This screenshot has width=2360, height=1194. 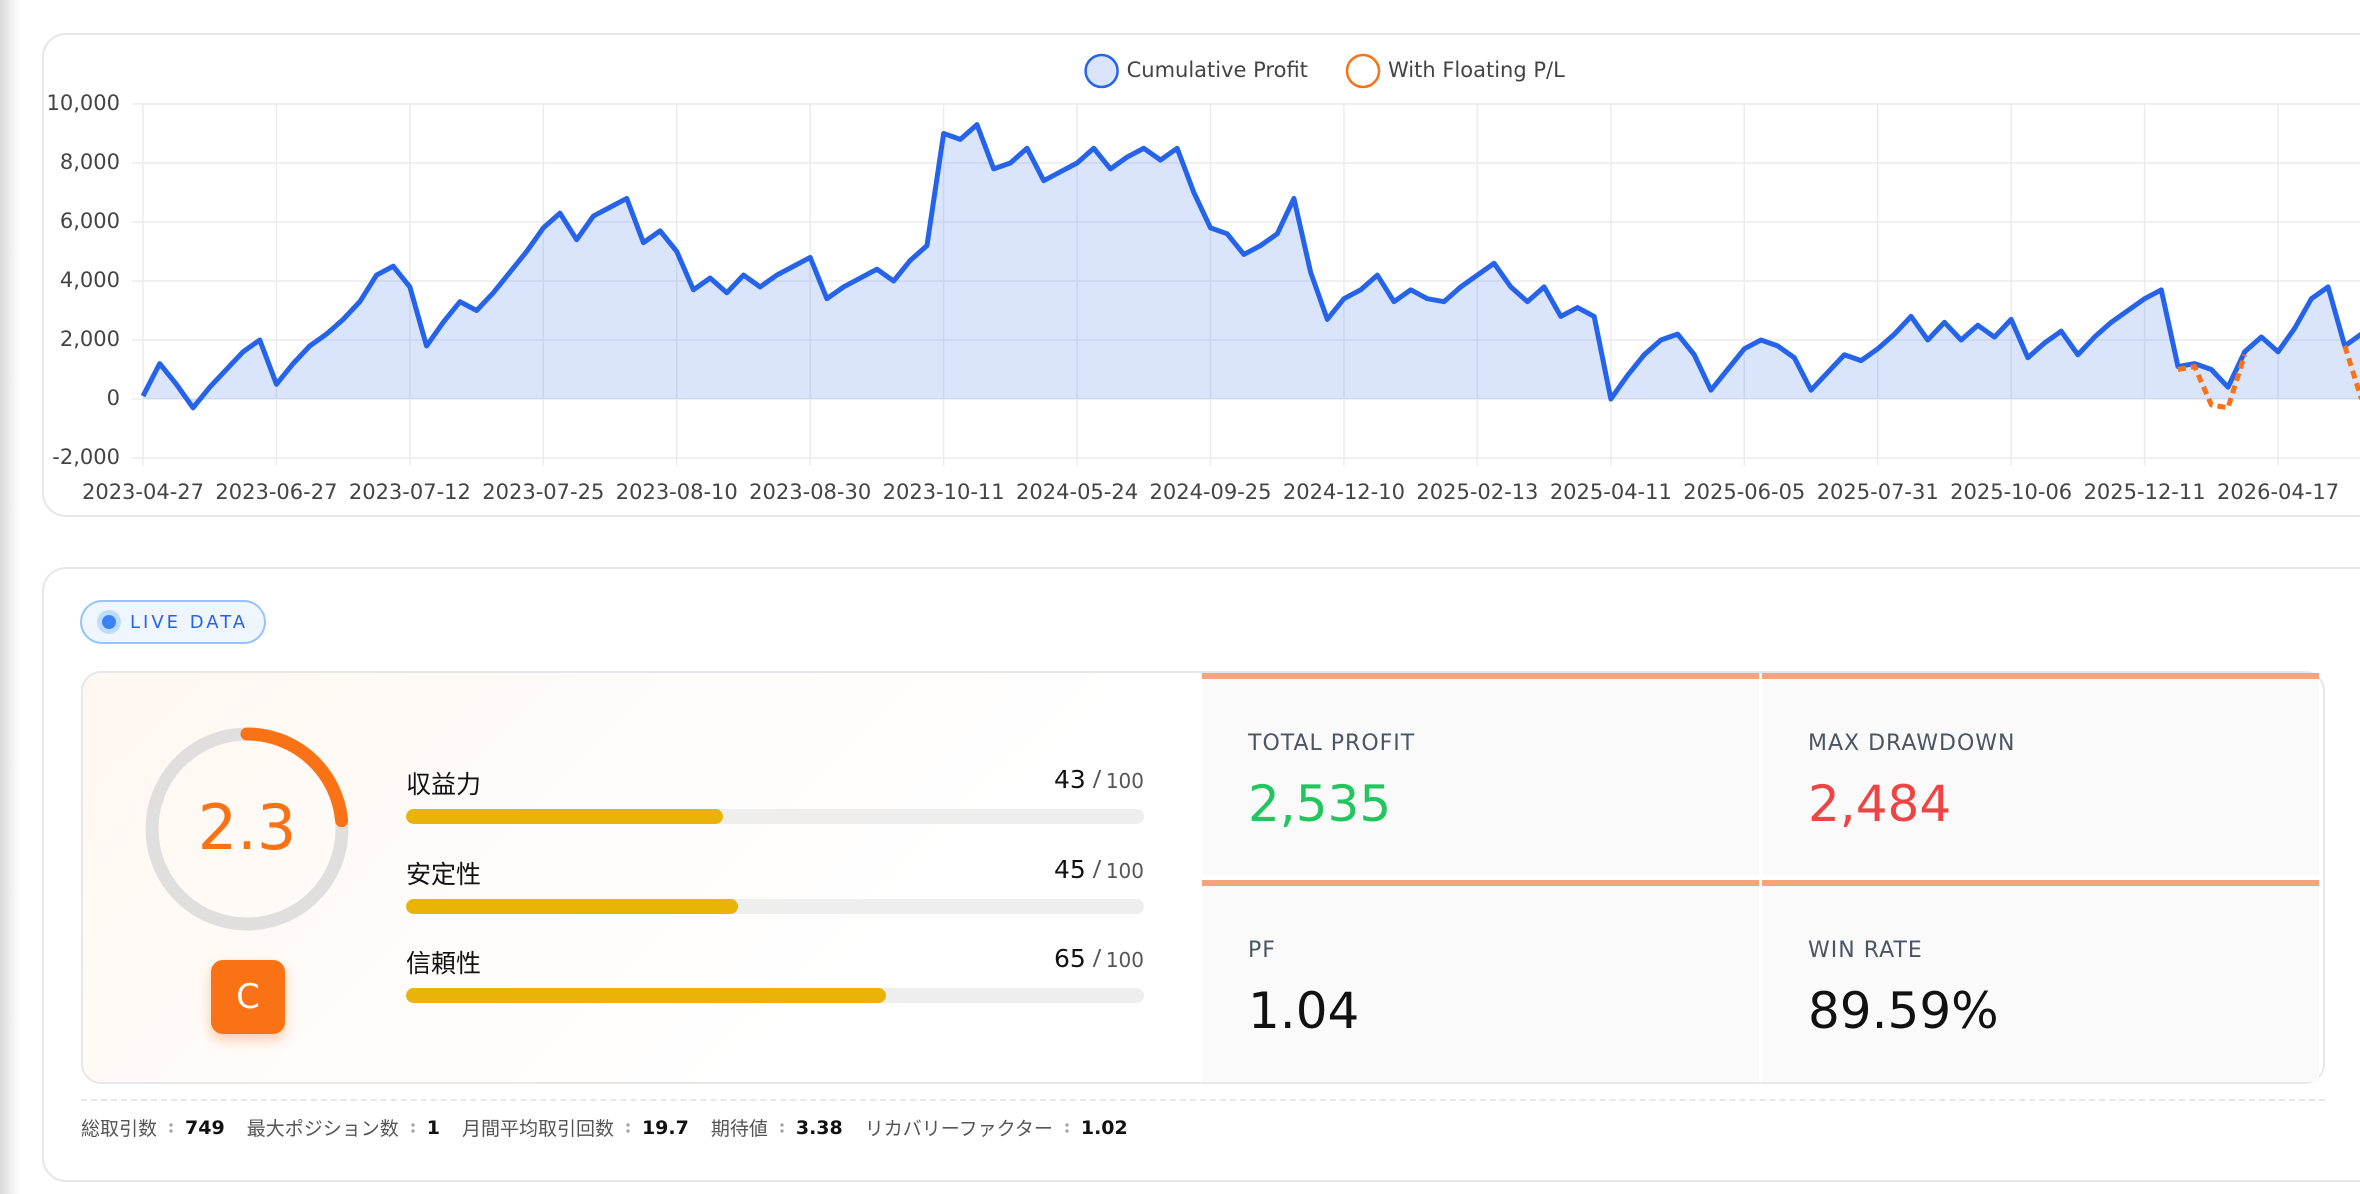 I want to click on gauge-arc, so click(x=294, y=777).